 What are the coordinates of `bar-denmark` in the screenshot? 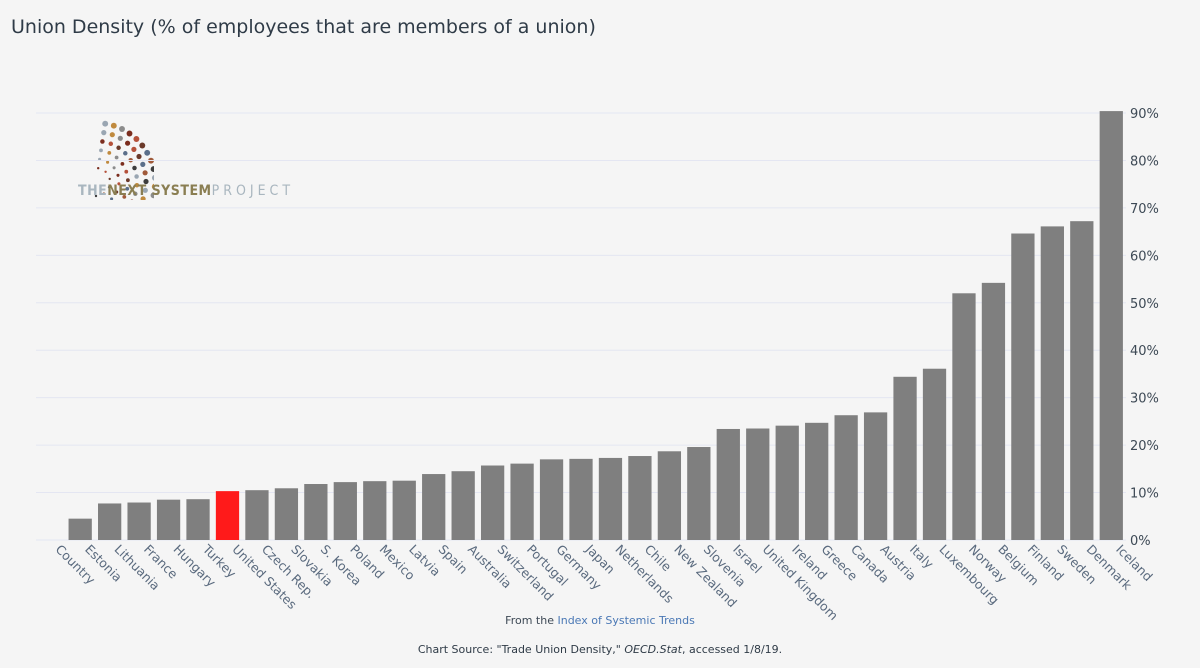 It's located at (1082, 380).